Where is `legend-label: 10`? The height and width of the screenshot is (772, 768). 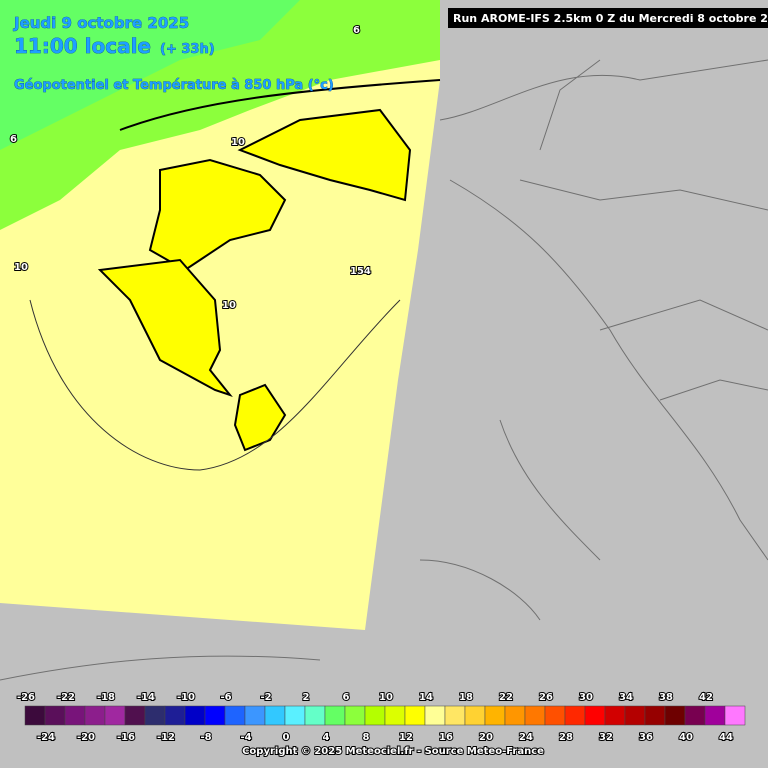
legend-label: 10 is located at coordinates (386, 697).